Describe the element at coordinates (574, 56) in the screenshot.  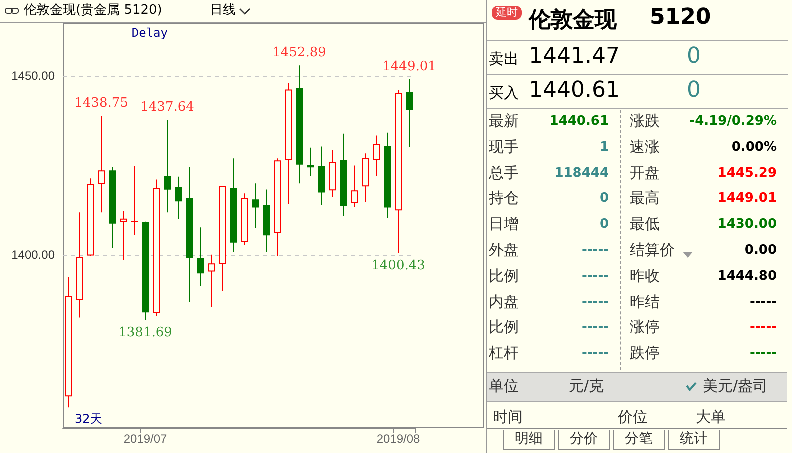
I see `text: 1441.47` at that location.